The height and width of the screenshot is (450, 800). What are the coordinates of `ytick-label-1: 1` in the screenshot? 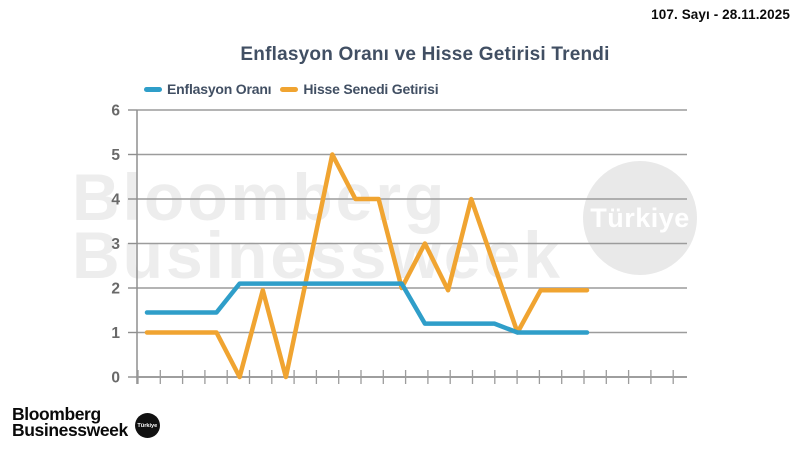 It's located at (115, 333).